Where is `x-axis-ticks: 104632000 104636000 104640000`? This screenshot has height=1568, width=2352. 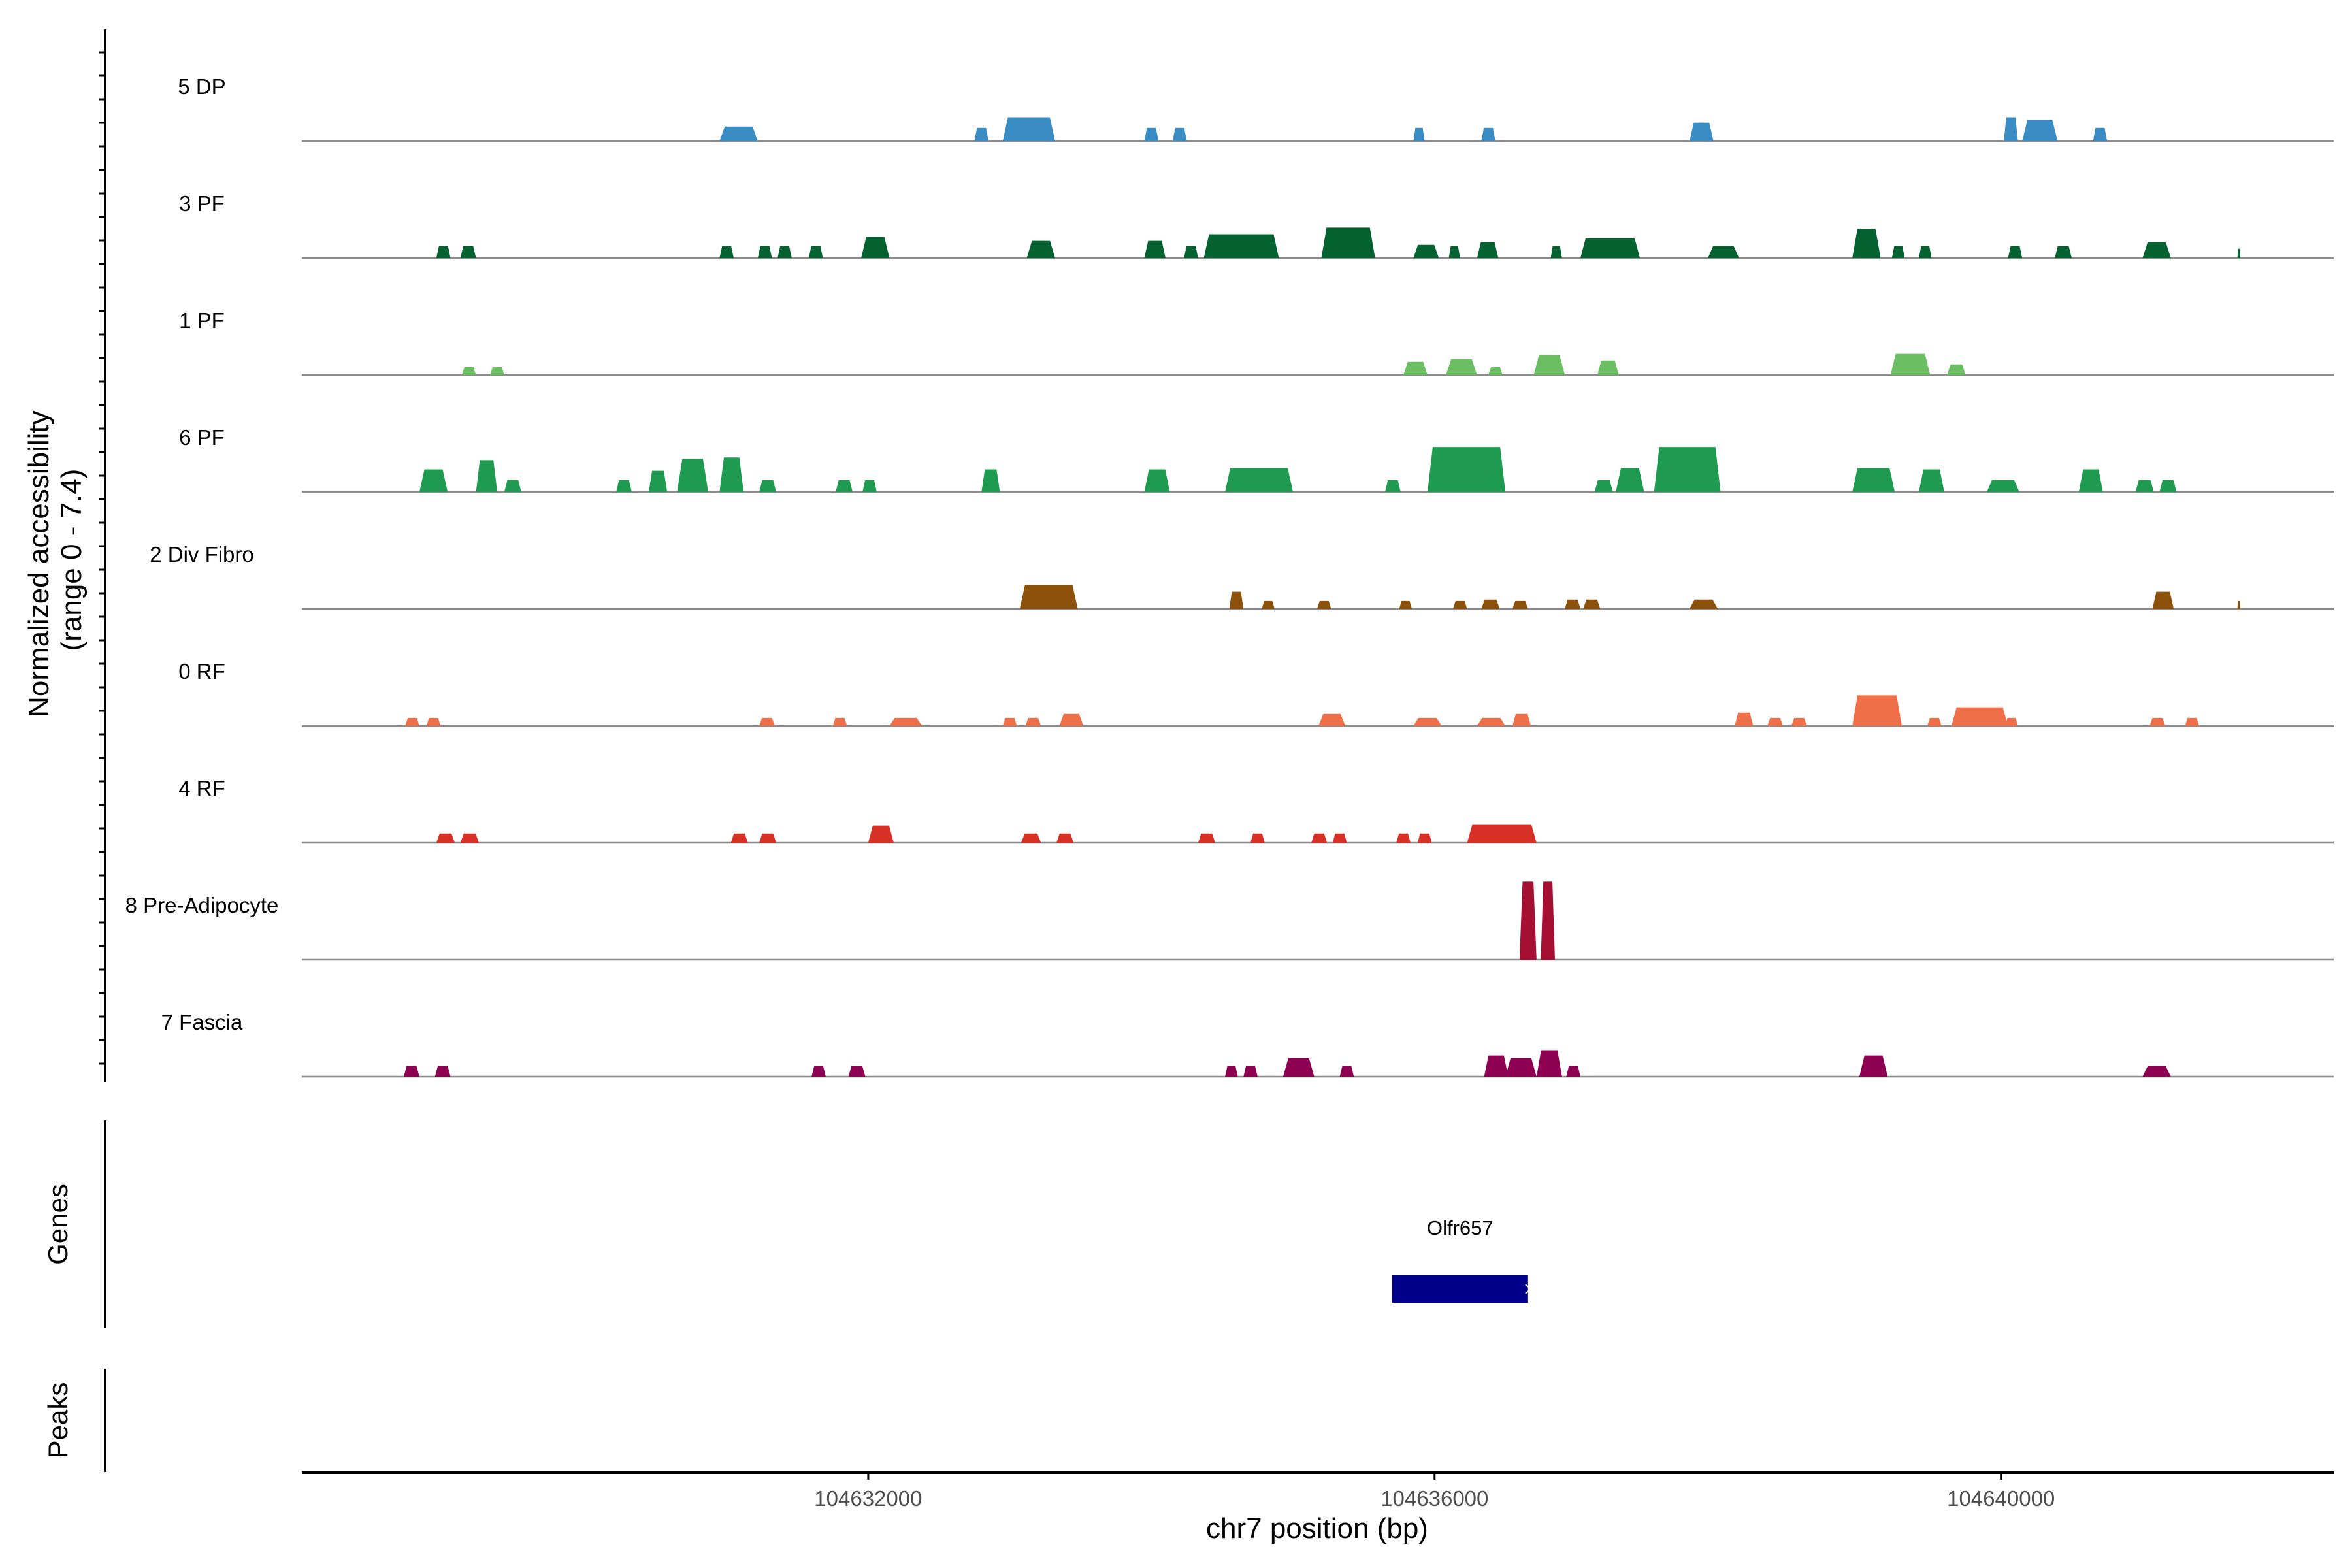 x-axis-ticks: 104632000 104636000 104640000 is located at coordinates (1434, 1492).